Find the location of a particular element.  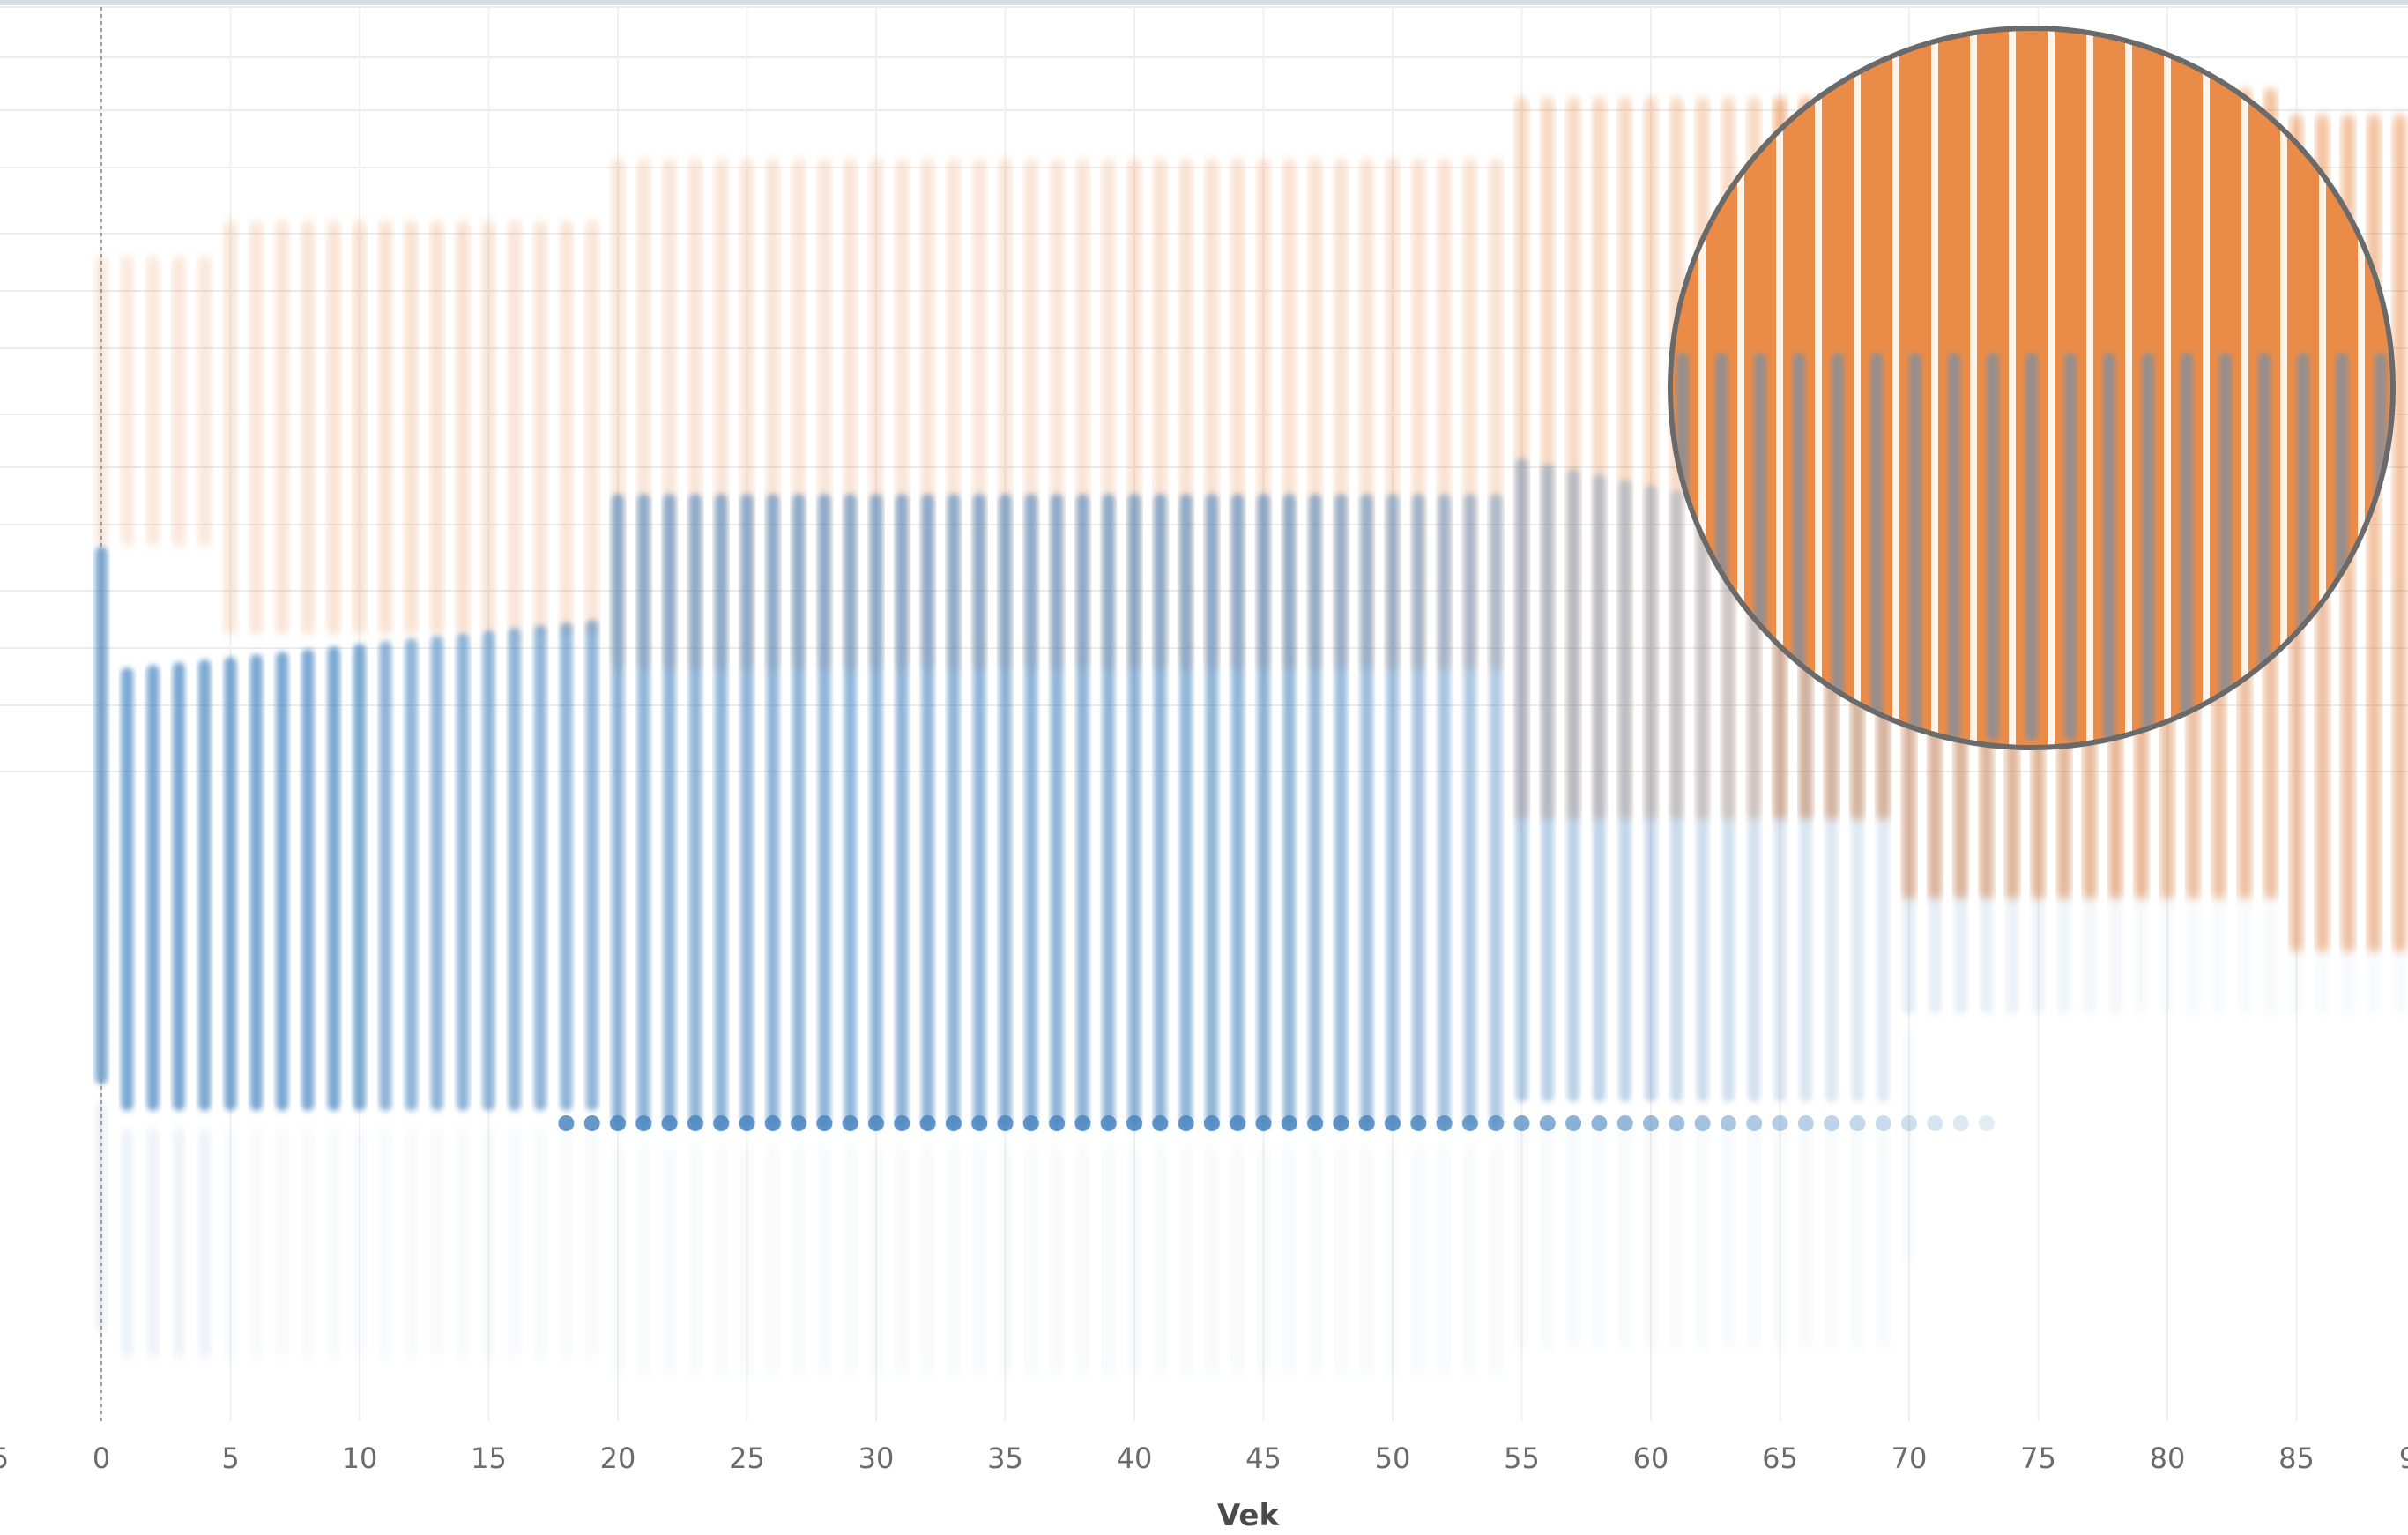

x-axis-title: Vek is located at coordinates (1249, 1515).